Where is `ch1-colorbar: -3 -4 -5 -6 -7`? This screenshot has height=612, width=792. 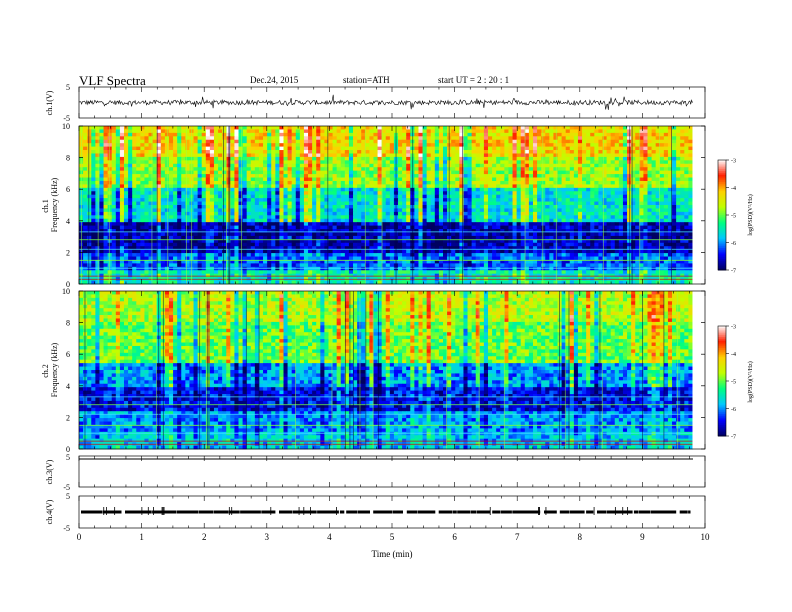
ch1-colorbar: -3 -4 -5 -6 -7 is located at coordinates (726, 217).